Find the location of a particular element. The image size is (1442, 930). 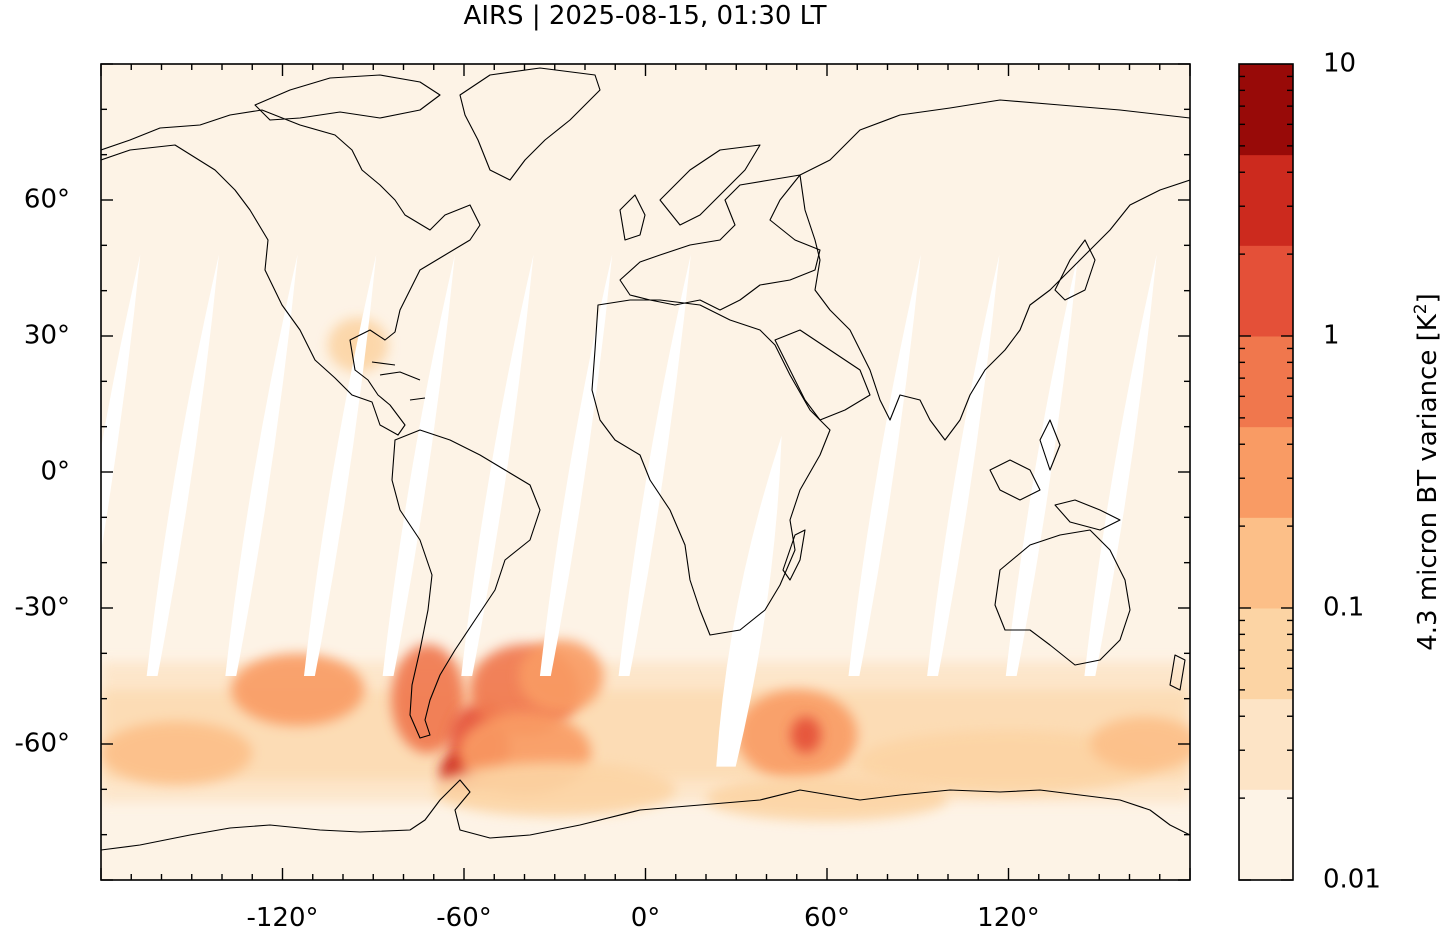

x-tick-label-neg60: -60° is located at coordinates (463, 916).